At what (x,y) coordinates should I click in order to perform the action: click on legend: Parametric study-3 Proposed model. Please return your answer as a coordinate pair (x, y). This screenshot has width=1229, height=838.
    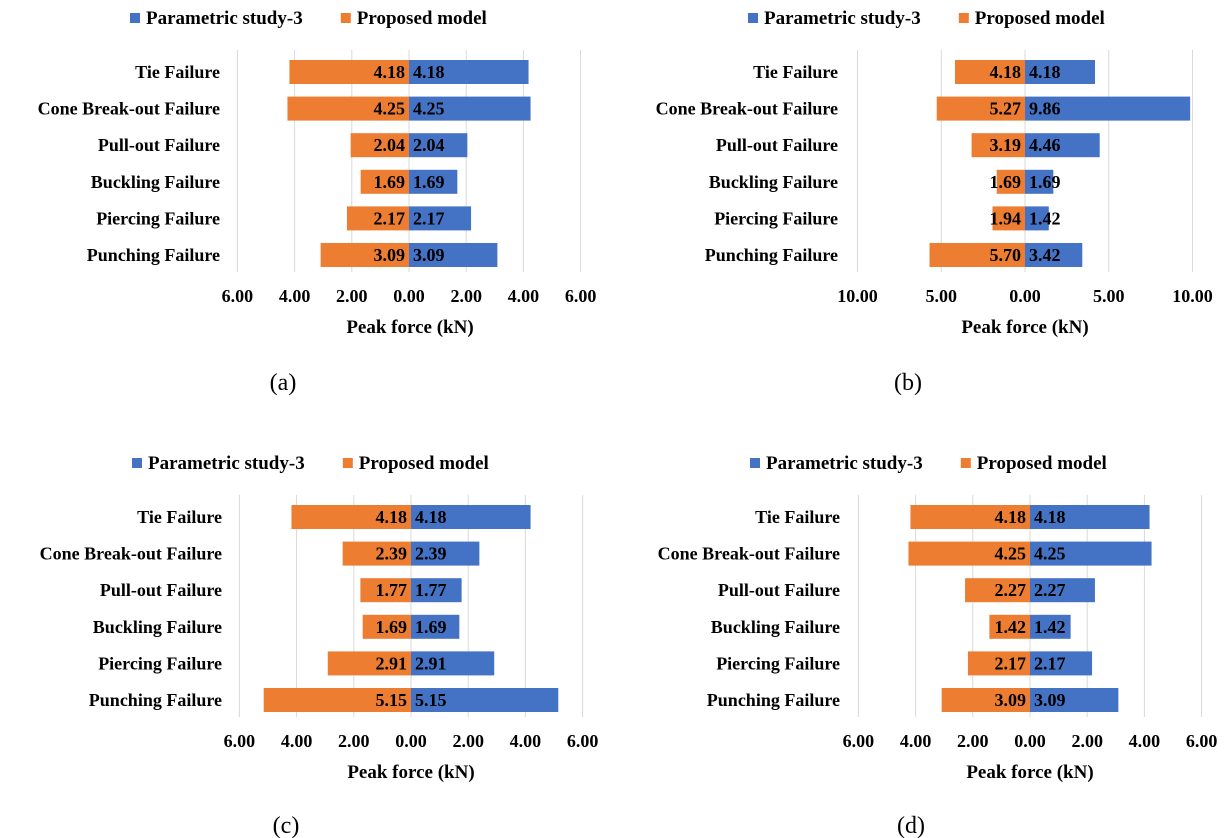
    Looking at the image, I should click on (310, 463).